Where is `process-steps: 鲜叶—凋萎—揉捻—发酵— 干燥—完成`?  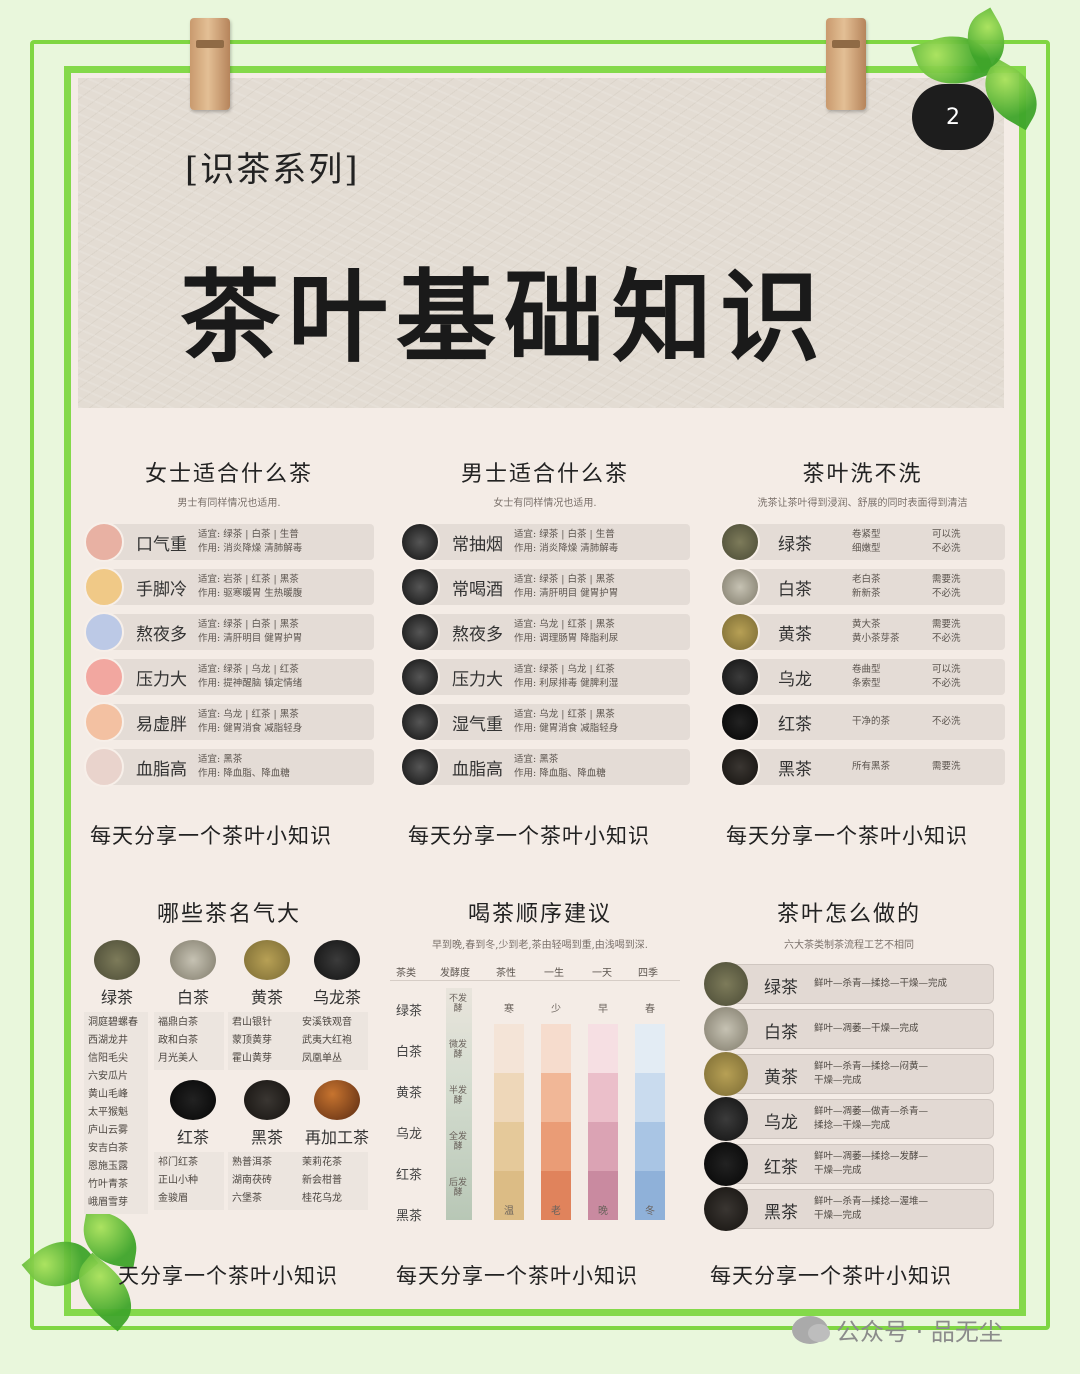 process-steps: 鲜叶—凋萎—揉捻—发酵— 干燥—完成 is located at coordinates (871, 1163).